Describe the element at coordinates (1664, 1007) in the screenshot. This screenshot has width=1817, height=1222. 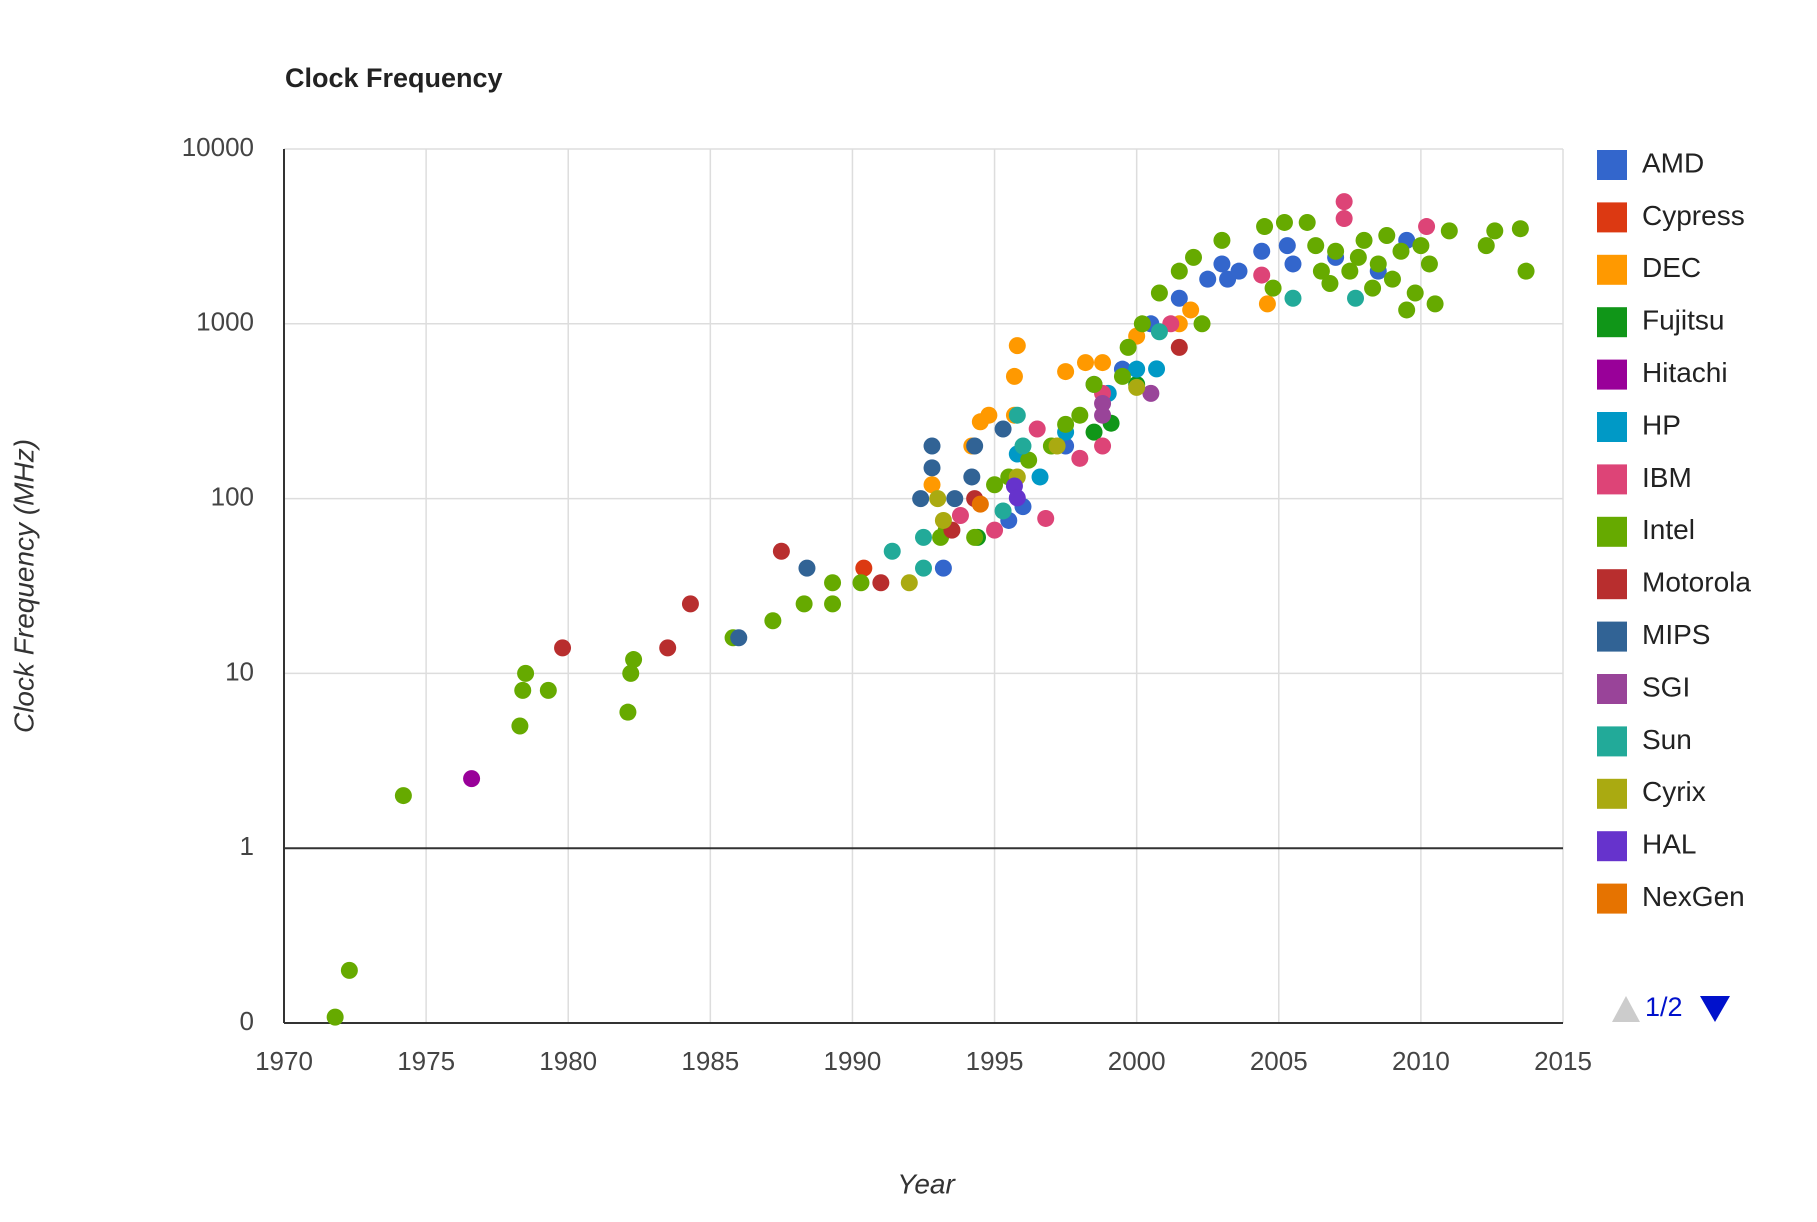
I see `legend-page: 1/2` at that location.